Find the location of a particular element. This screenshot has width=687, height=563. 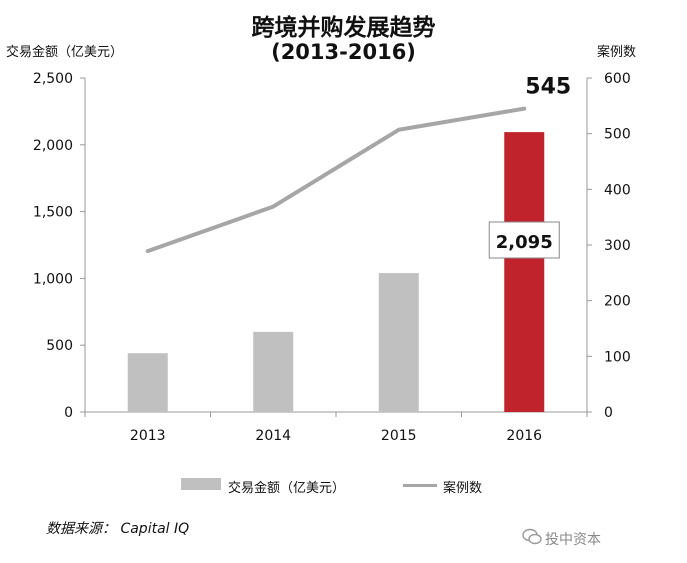

chart-title: 跨境并购发展趋势 is located at coordinates (343, 28).